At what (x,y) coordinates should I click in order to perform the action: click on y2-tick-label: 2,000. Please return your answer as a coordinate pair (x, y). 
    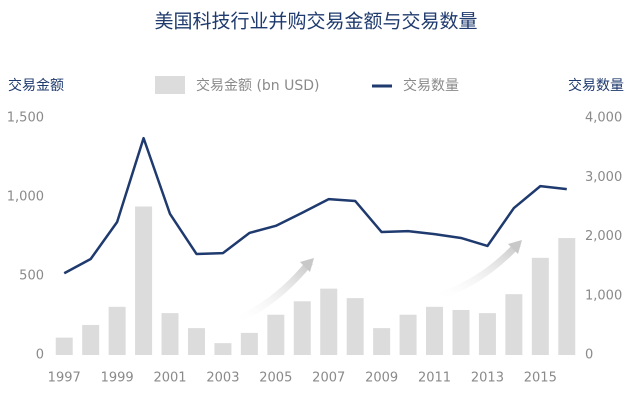
    Looking at the image, I should click on (603, 236).